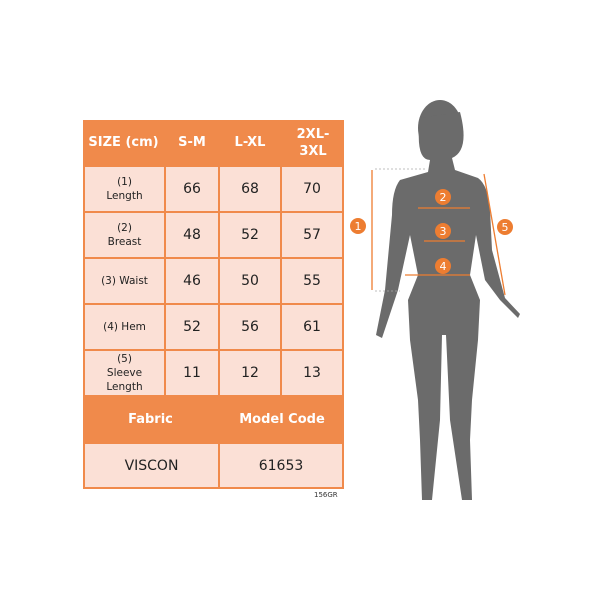 Image resolution: width=600 pixels, height=600 pixels. I want to click on size-value: 11, so click(192, 373).